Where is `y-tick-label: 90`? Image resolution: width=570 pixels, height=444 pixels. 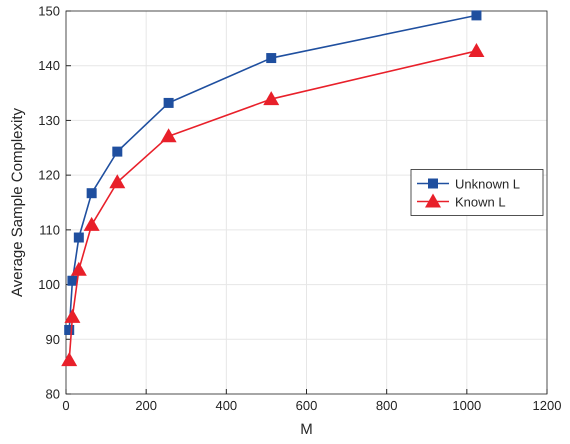 y-tick-label: 90 is located at coordinates (53, 339).